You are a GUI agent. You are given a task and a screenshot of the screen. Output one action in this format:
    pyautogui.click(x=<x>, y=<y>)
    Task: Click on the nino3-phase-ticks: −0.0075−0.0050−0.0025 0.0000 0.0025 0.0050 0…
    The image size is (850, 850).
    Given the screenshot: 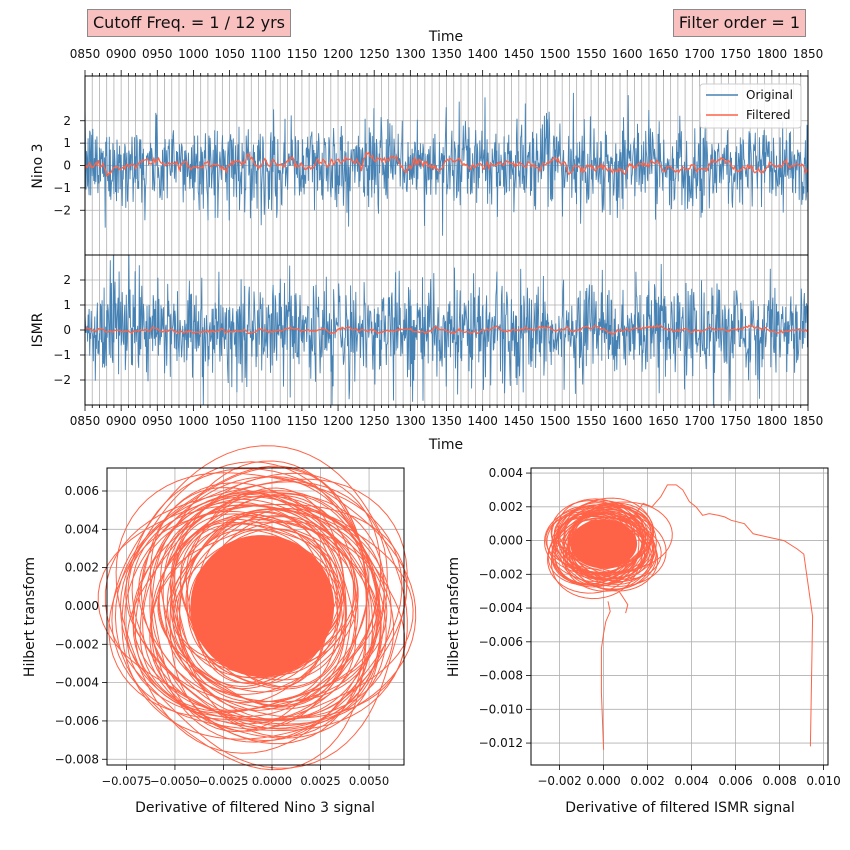 What is the action you would take?
    pyautogui.click(x=222, y=636)
    